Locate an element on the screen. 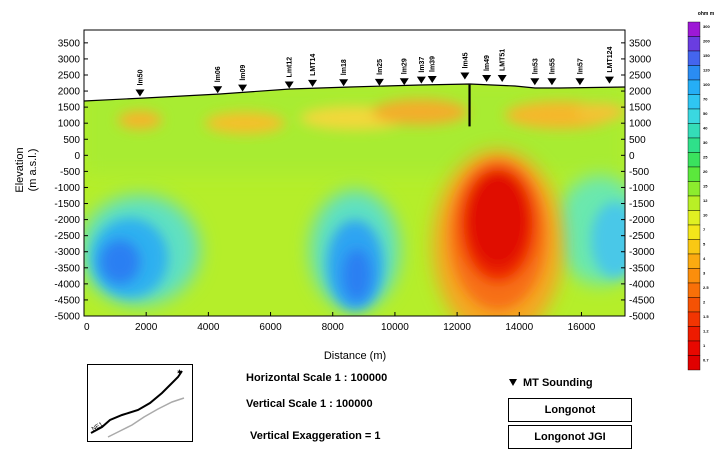 This screenshot has height=449, width=725. mt-station-label: lm39 is located at coordinates (433, 64).